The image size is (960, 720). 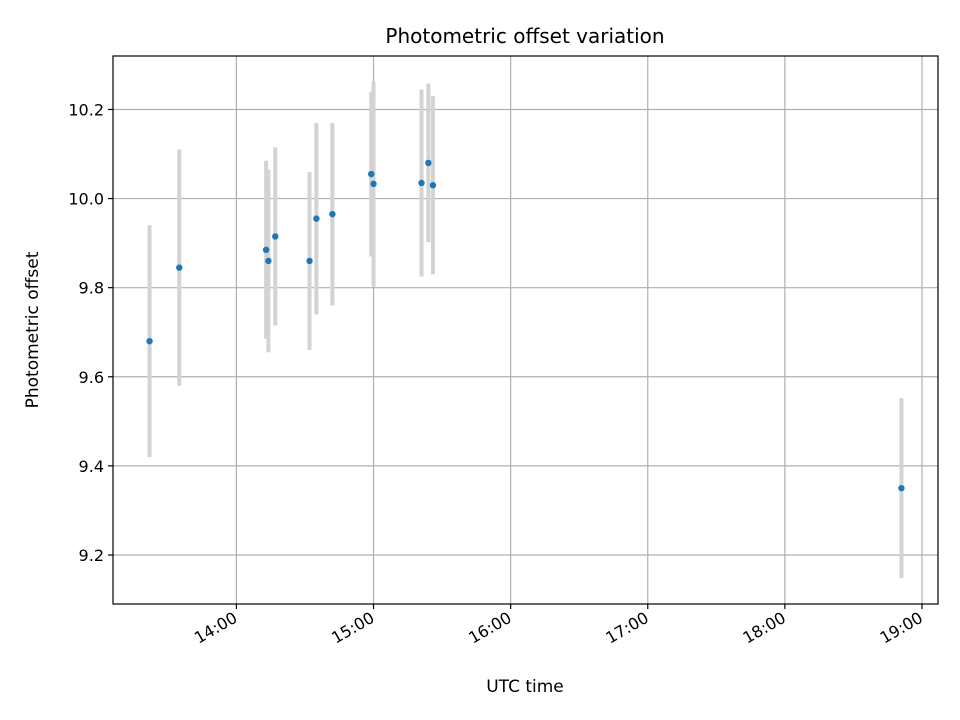 I want to click on y-axis-label: Photometric offset, so click(x=33, y=329).